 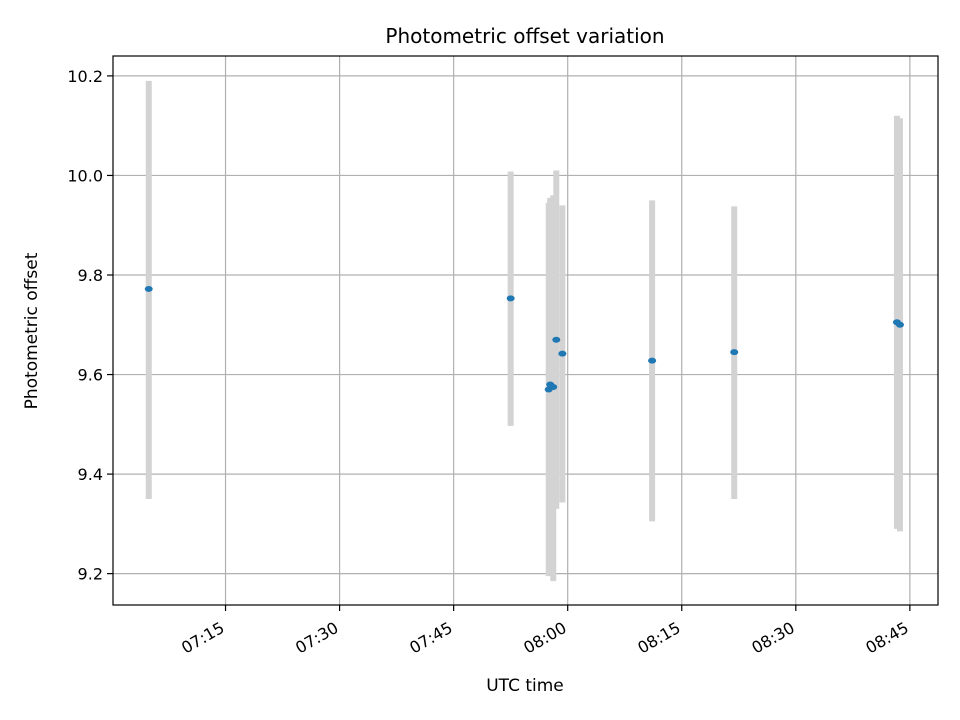 What do you see at coordinates (85, 175) in the screenshot?
I see `y-tick-label: 10.0` at bounding box center [85, 175].